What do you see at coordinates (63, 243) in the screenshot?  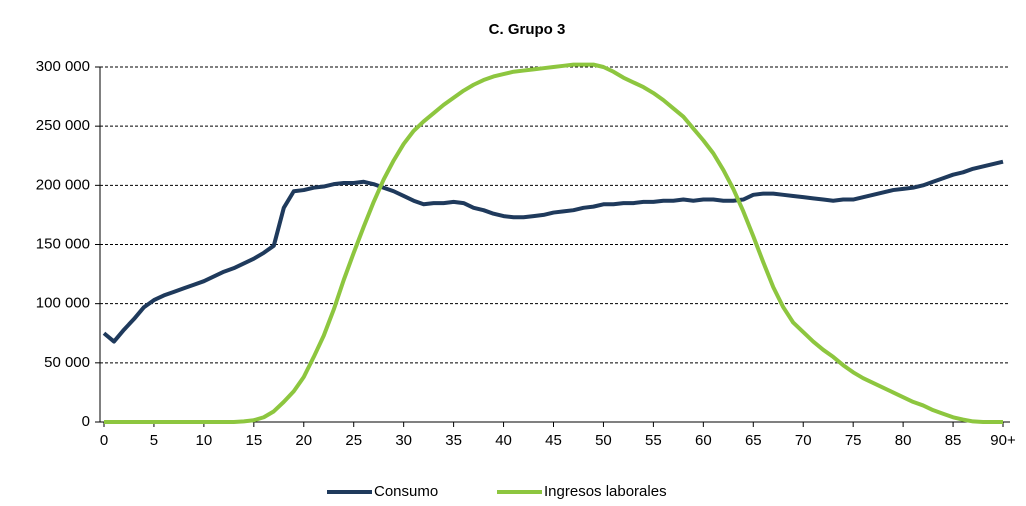 I see `y-tick-label: 150 000` at bounding box center [63, 243].